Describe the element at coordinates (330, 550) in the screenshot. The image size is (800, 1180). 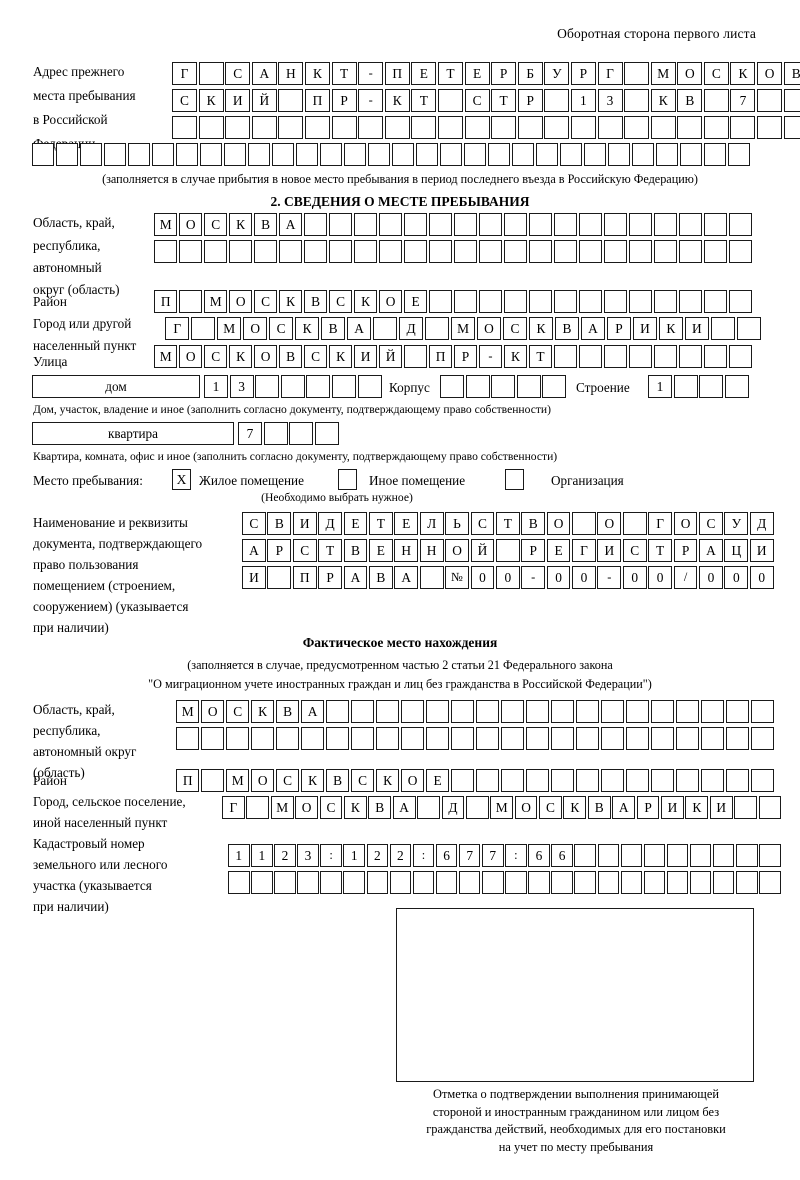
I see `char-cell: Т` at that location.